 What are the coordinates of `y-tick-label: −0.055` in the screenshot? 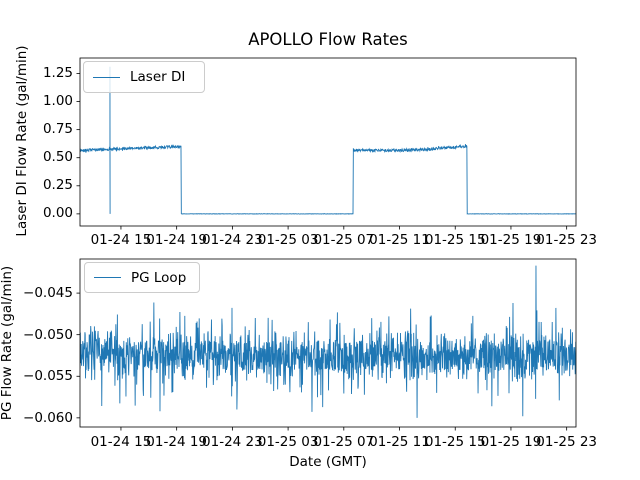 It's located at (48, 376).